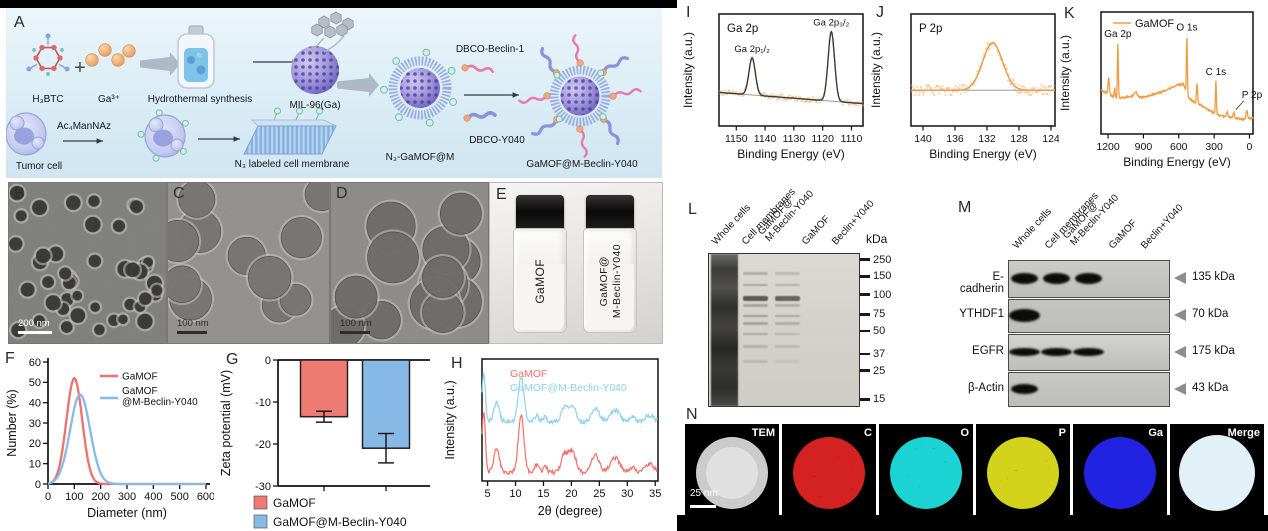  I want to click on h3btc-molecule-icon, so click(48, 54).